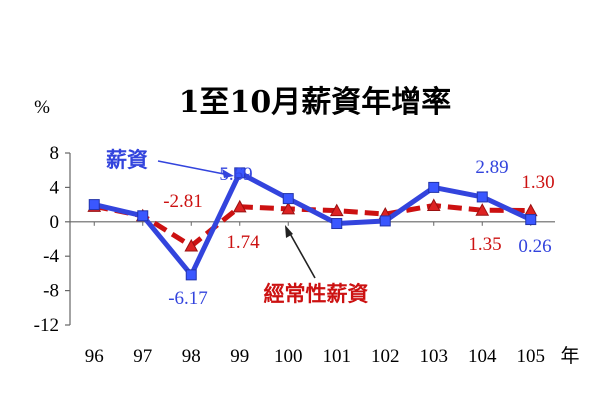 This screenshot has width=600, height=400. Describe the element at coordinates (188, 298) in the screenshot. I see `data-label: -6.17` at that location.